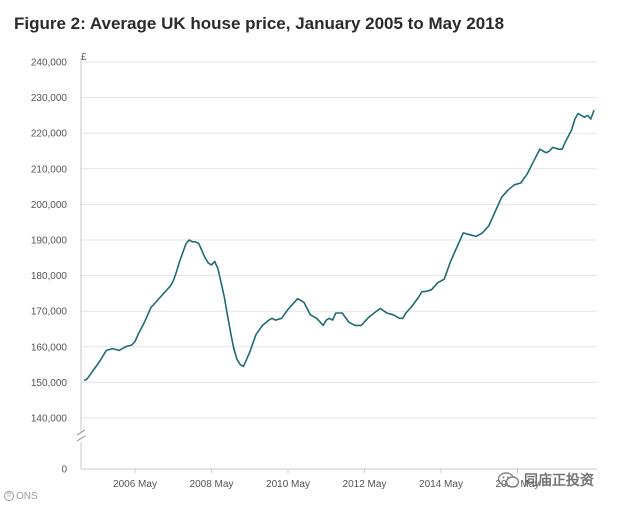 The height and width of the screenshot is (509, 634). Describe the element at coordinates (49, 276) in the screenshot. I see `y-tick-label: 180,000` at that location.